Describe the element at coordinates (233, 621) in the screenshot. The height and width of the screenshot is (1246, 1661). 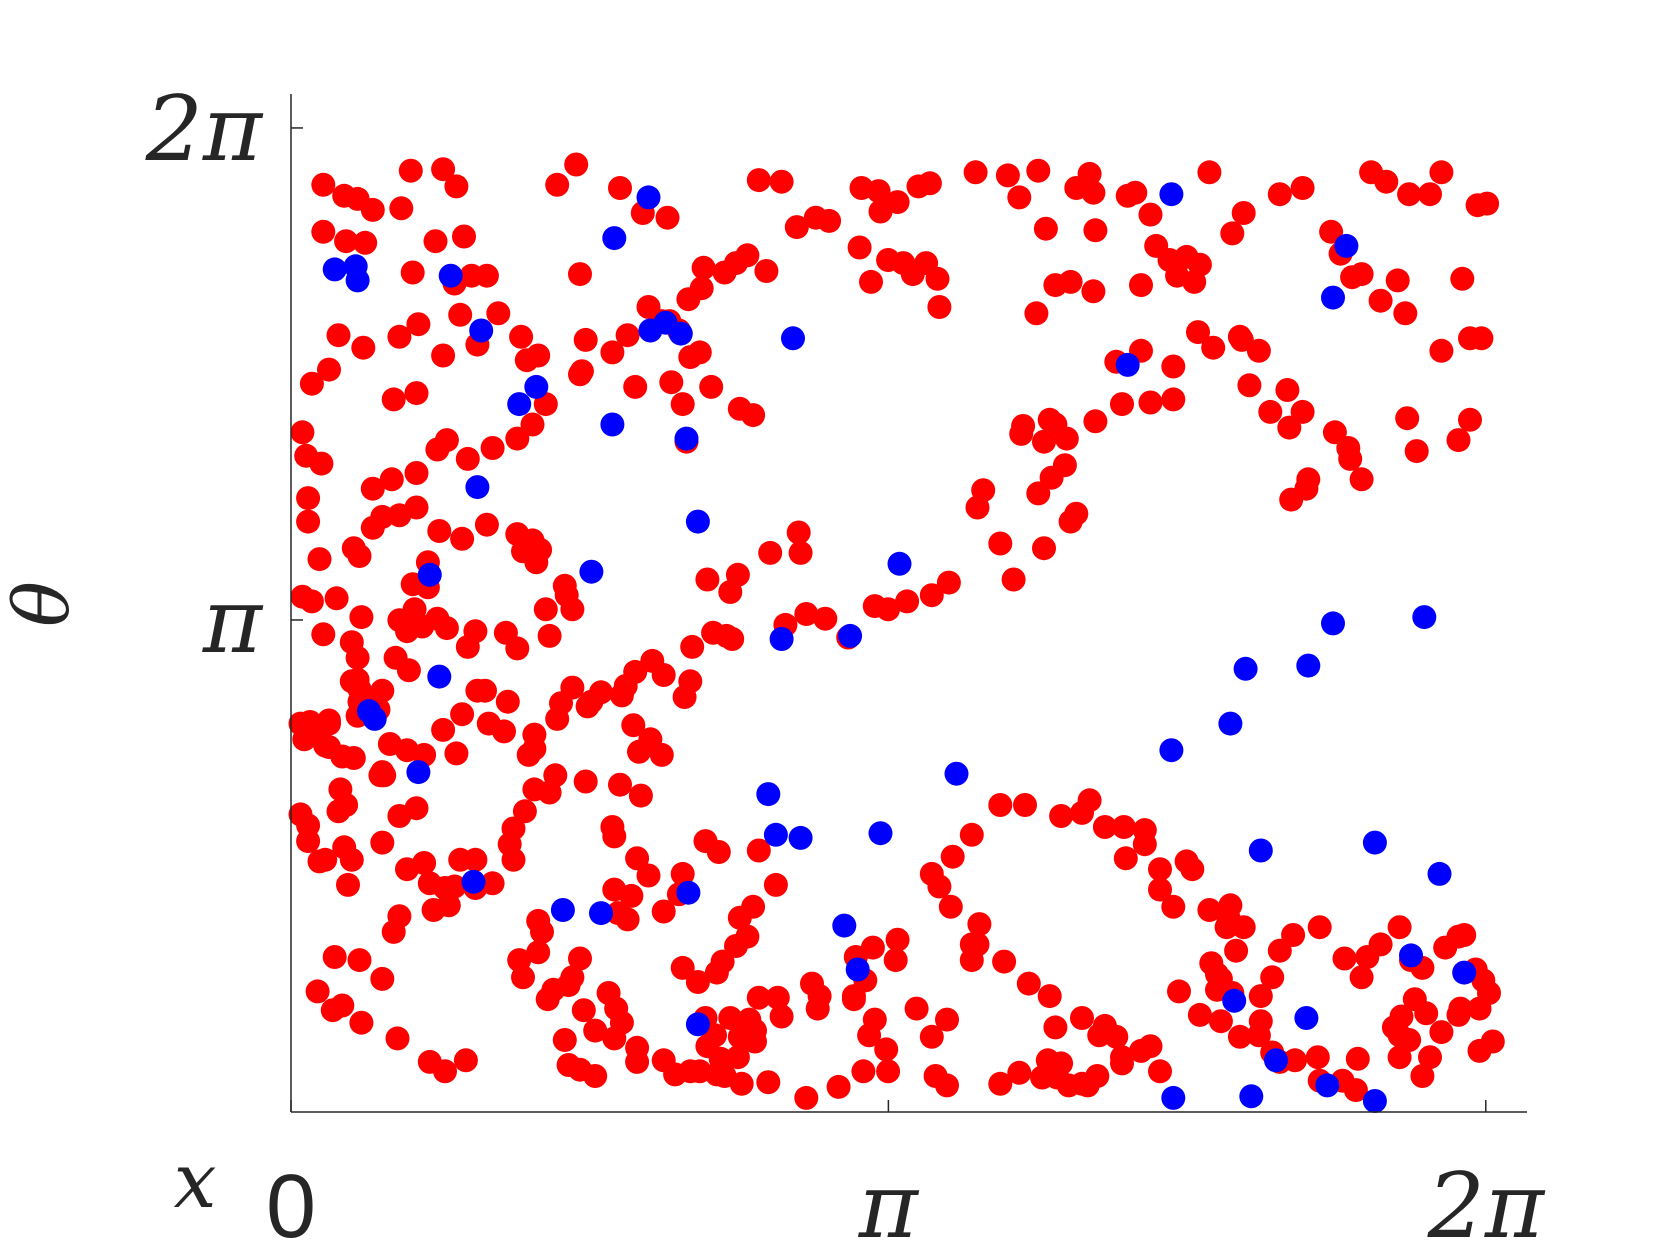
I see `y-tick-label: π` at that location.